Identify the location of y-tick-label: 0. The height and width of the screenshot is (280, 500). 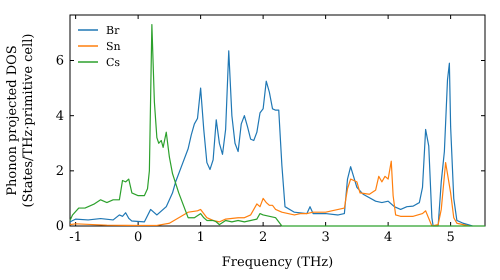
(60, 226).